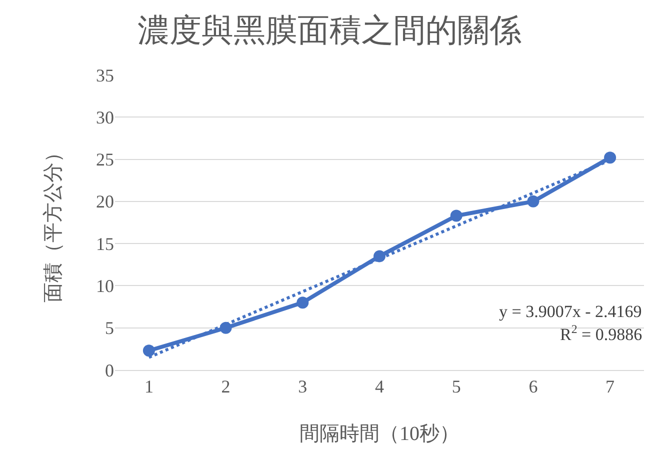 The height and width of the screenshot is (465, 659). I want to click on x-tick-label: 7, so click(610, 386).